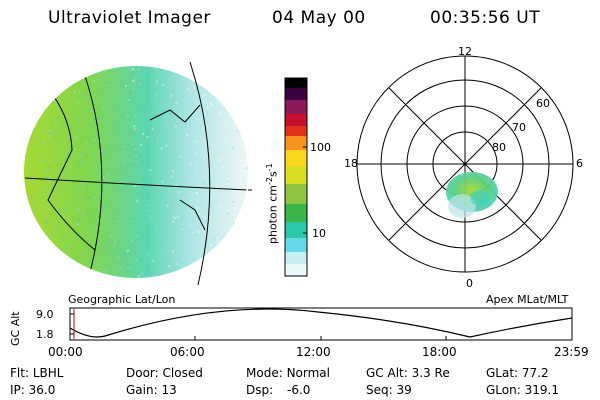 This screenshot has height=400, width=600. What do you see at coordinates (579, 163) in the screenshot?
I see `mlt-label-6: 6` at bounding box center [579, 163].